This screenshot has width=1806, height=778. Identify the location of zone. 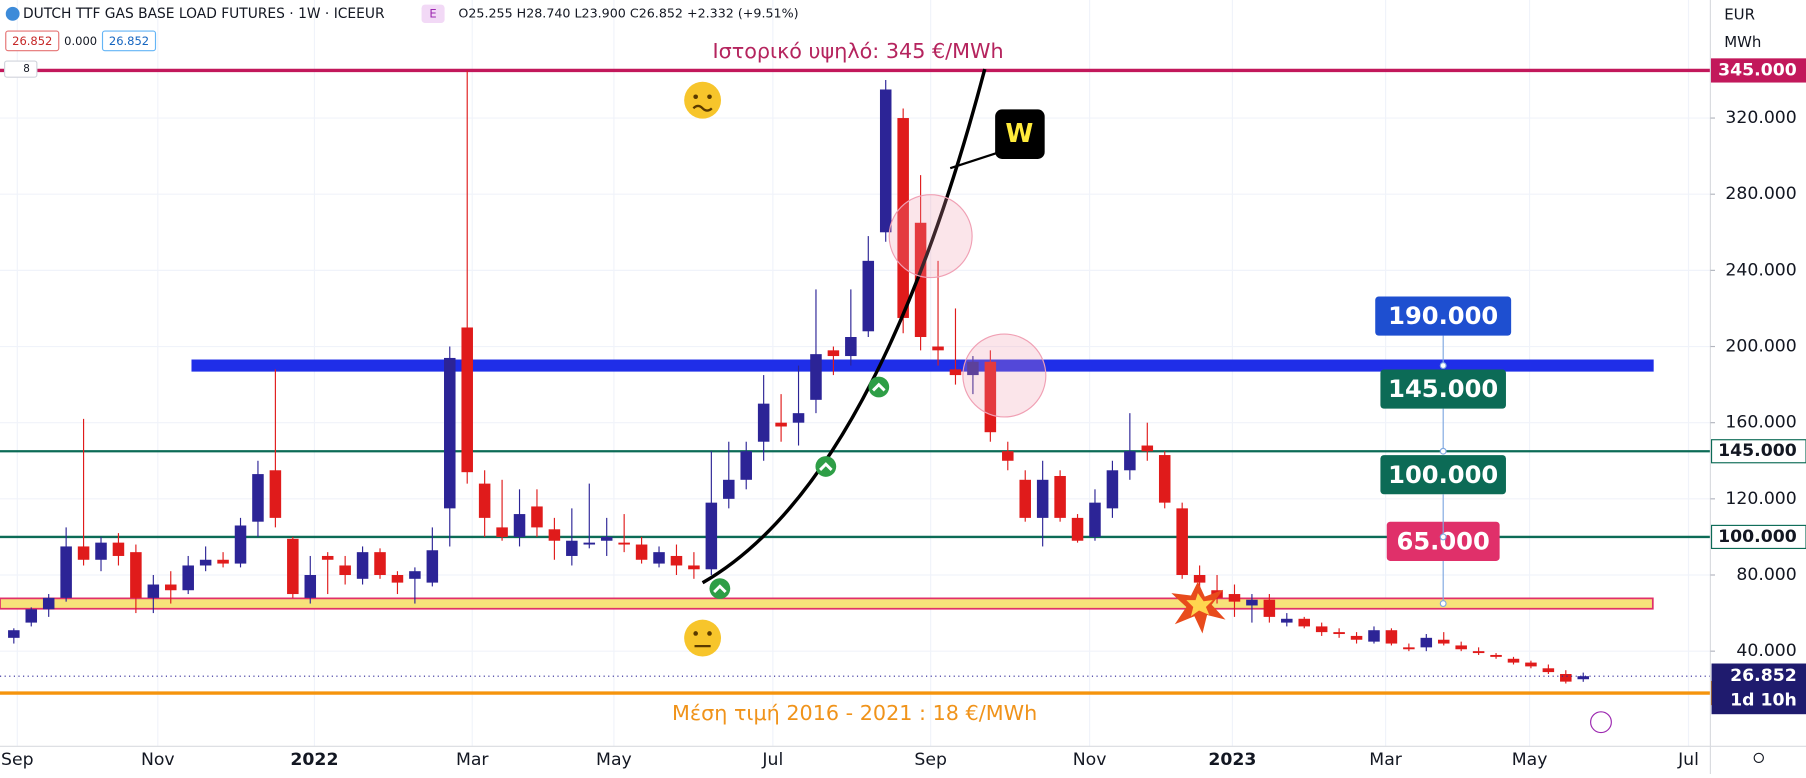
(922, 365).